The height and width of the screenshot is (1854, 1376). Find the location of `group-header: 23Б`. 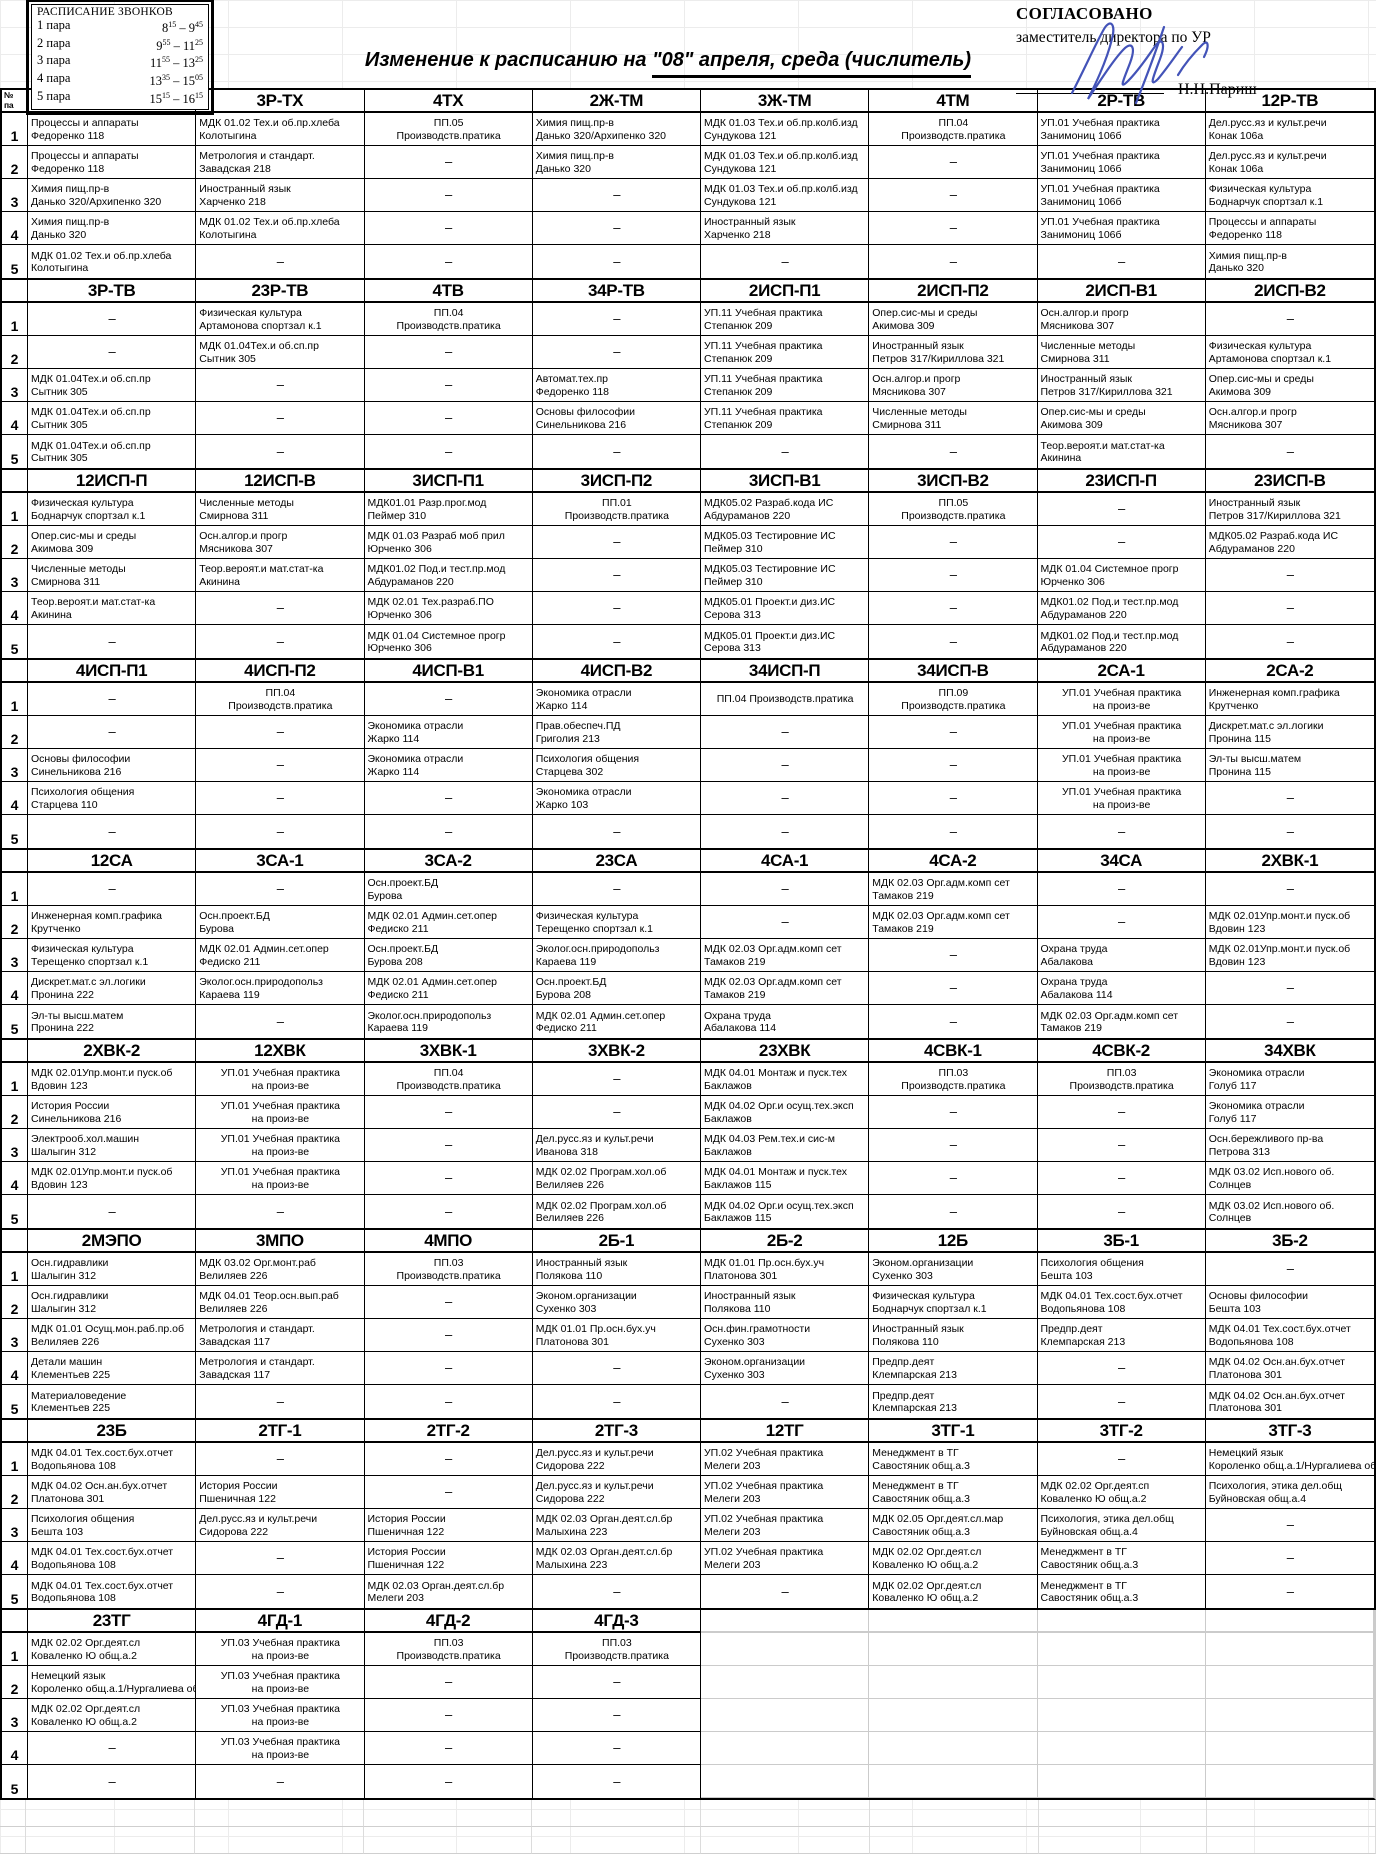

group-header: 23Б is located at coordinates (112, 1431).